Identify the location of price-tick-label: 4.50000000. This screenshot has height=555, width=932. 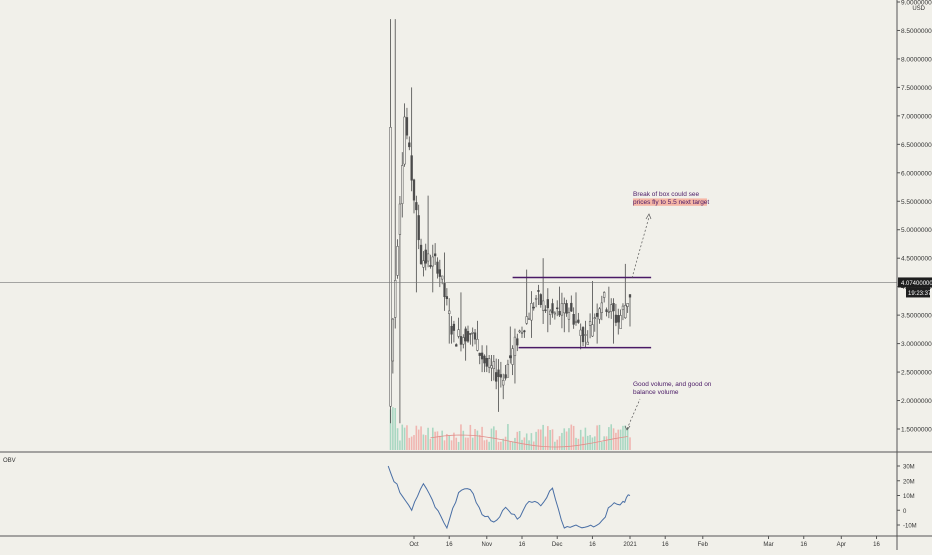
(916, 259).